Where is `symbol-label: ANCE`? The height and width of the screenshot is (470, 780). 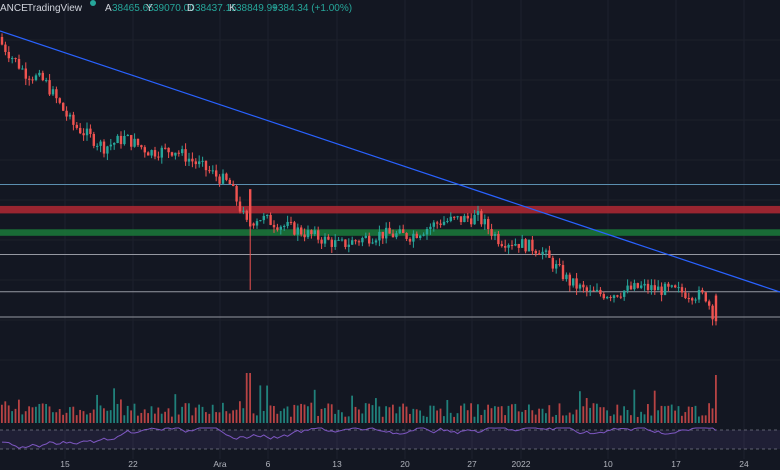
symbol-label: ANCE is located at coordinates (14, 8).